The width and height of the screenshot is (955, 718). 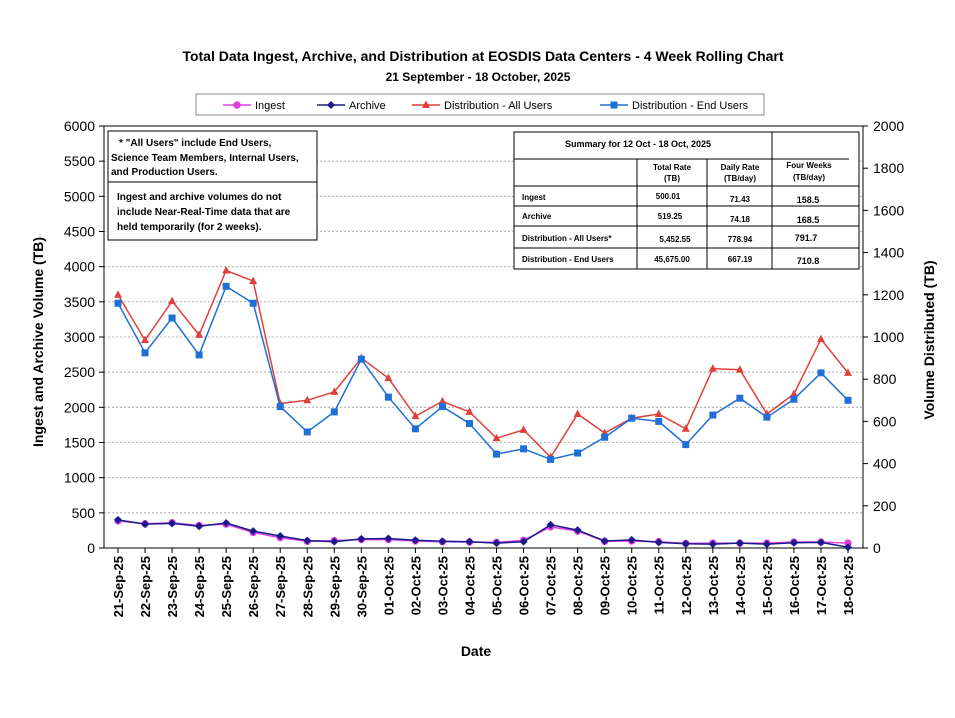 I want to click on summary-col-weeks: Four Weeks, so click(x=809, y=165).